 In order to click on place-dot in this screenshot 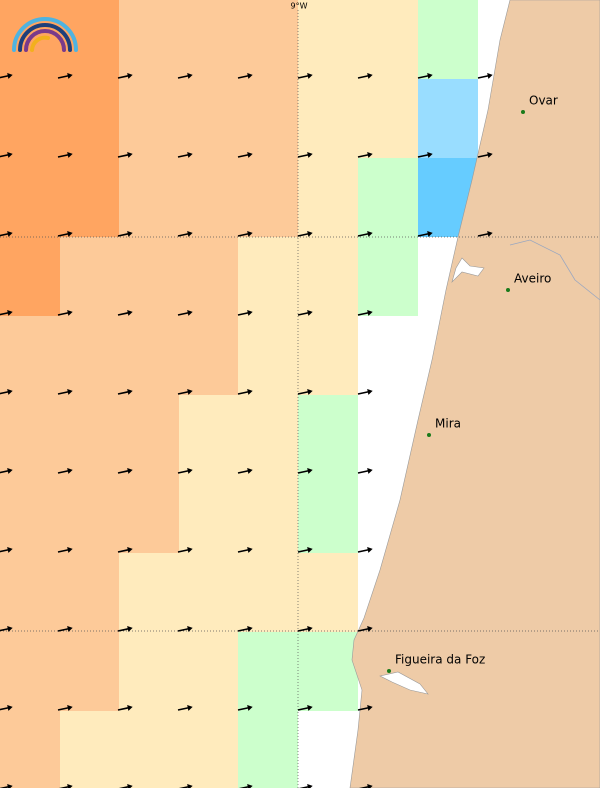, I will do `click(523, 112)`.